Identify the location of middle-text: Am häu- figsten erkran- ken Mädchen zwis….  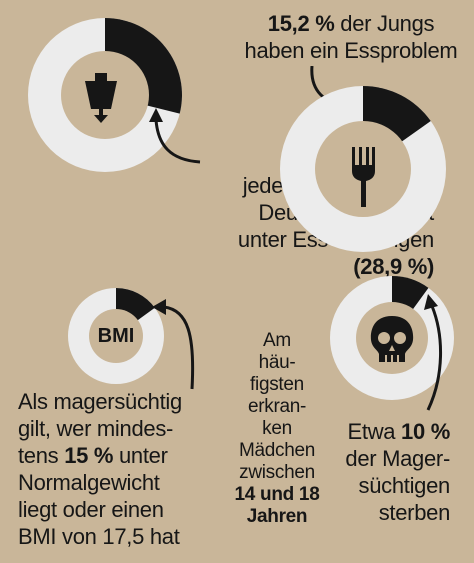
(277, 429).